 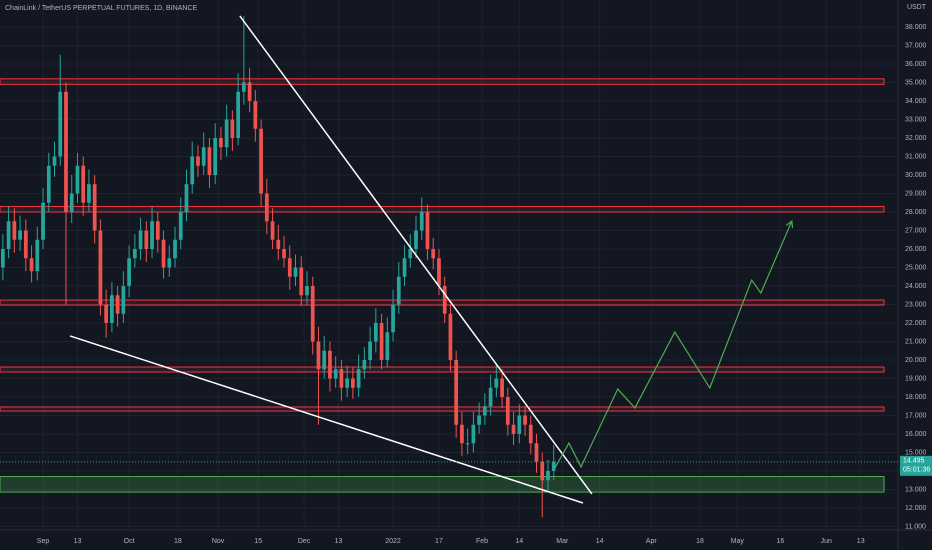 What do you see at coordinates (916, 465) in the screenshot?
I see `last-price-box` at bounding box center [916, 465].